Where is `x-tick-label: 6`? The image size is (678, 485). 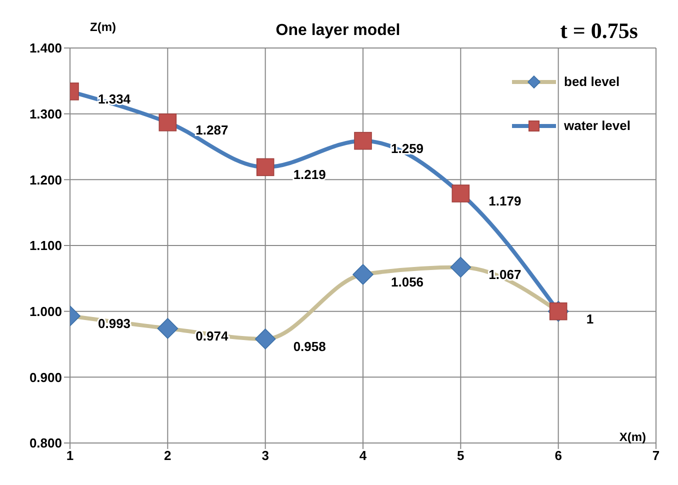
x-tick-label: 6 is located at coordinates (558, 456).